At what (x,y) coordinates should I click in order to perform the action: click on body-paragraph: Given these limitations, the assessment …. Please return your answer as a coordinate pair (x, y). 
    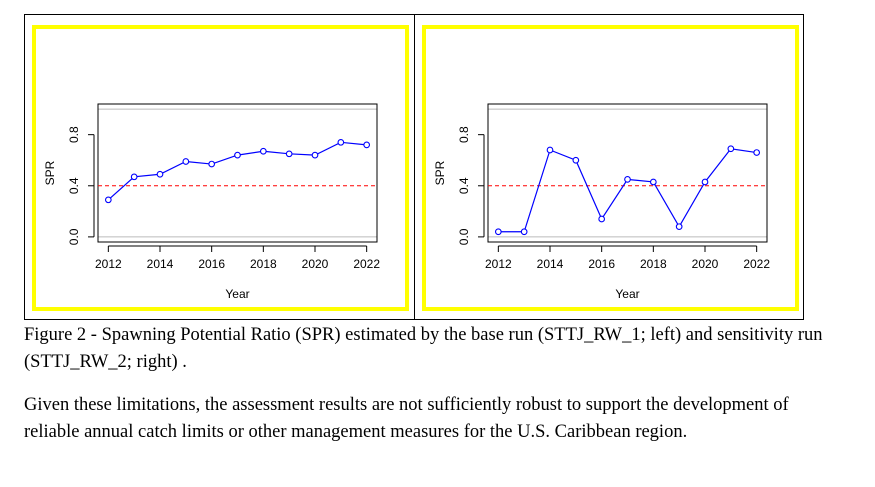
    Looking at the image, I should click on (406, 418).